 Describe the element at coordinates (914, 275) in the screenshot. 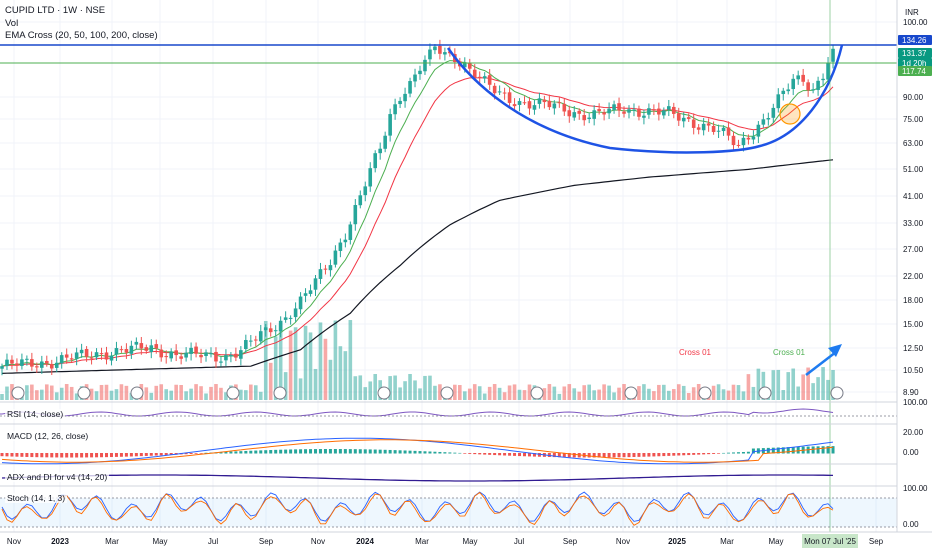

I see `price-axis-bg` at that location.